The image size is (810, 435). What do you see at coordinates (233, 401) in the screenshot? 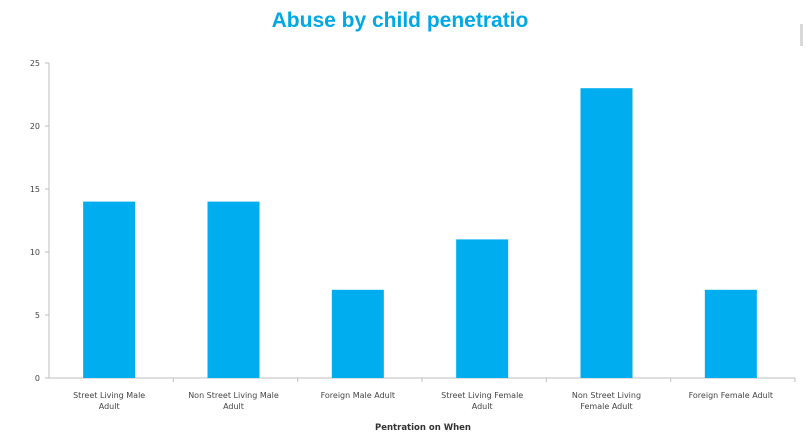
I see `x-tick-label: Non Street Living Male Adult` at bounding box center [233, 401].